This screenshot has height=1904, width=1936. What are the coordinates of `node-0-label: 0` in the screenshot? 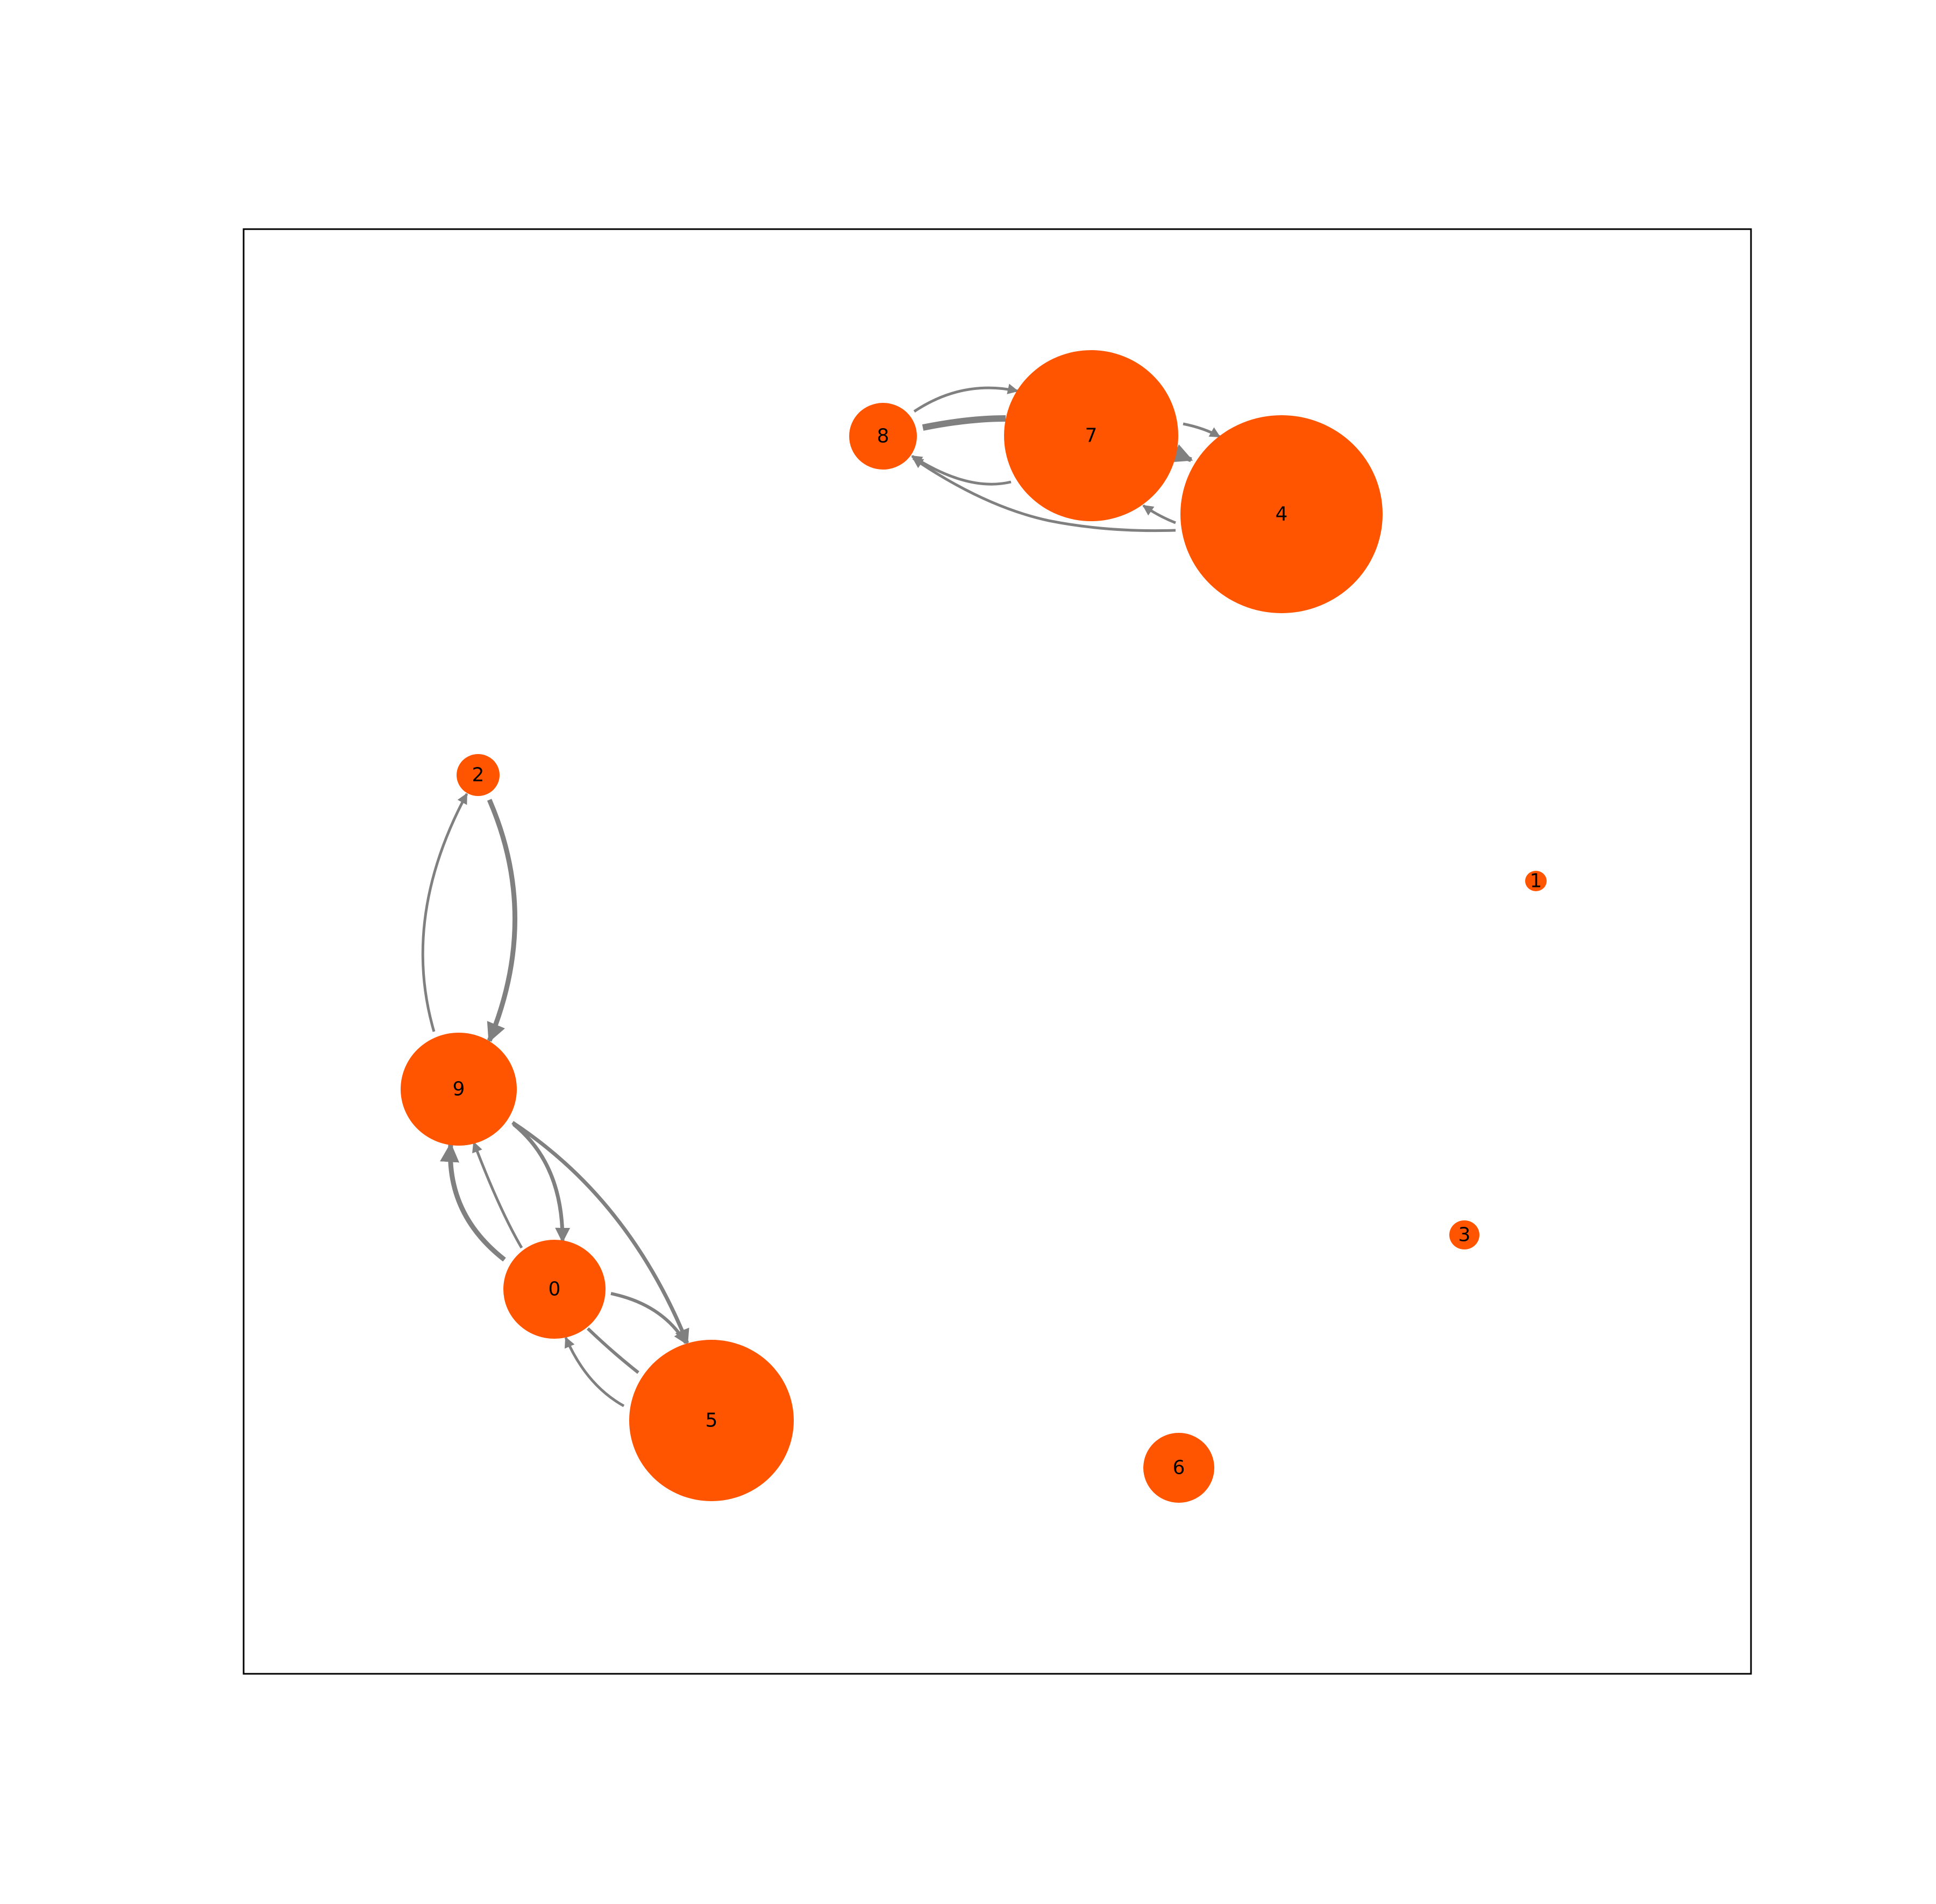 It's located at (555, 1289).